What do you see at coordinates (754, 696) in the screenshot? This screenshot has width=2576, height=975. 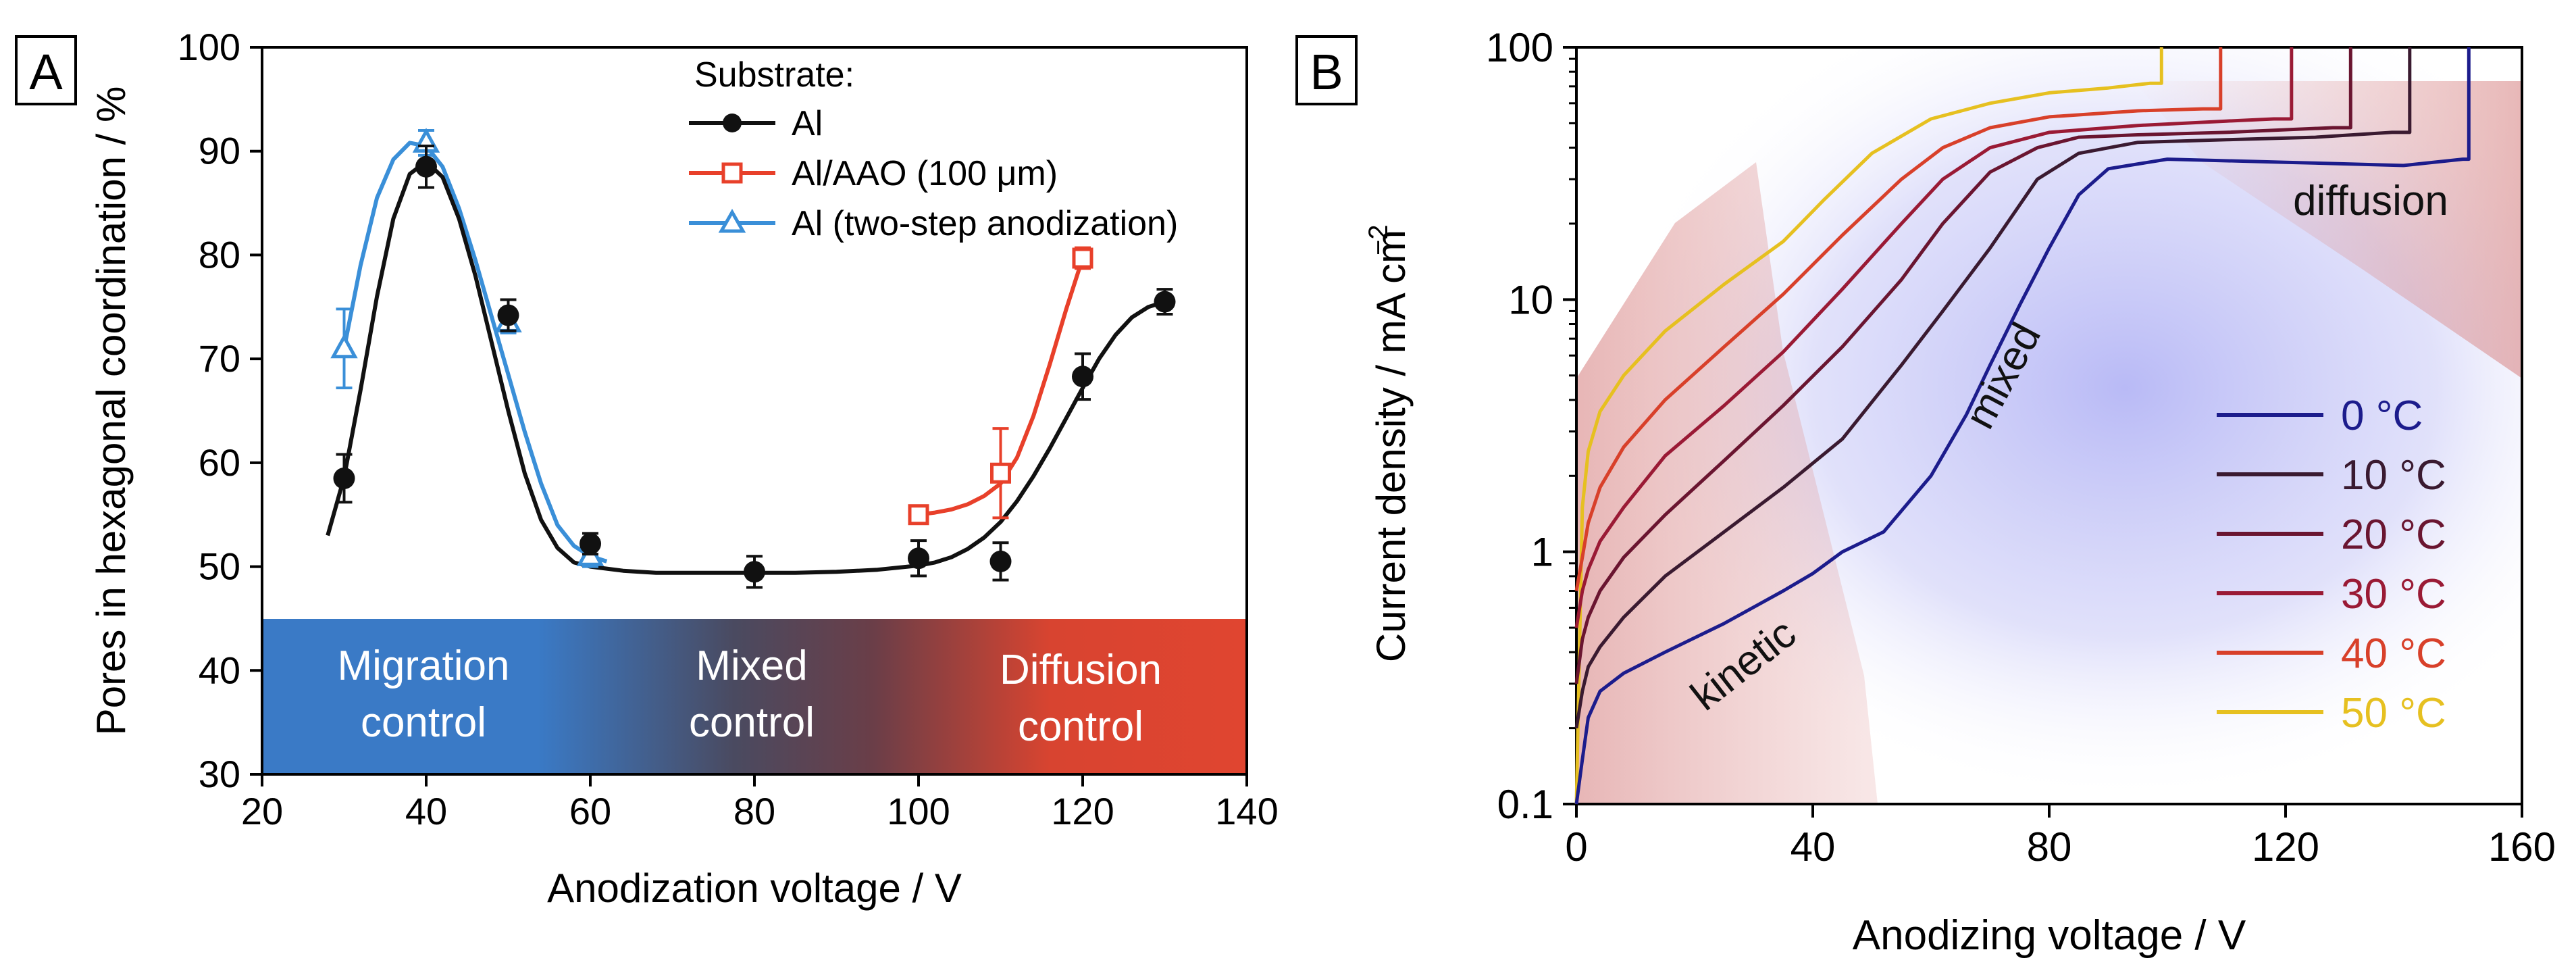 I see `region-band` at bounding box center [754, 696].